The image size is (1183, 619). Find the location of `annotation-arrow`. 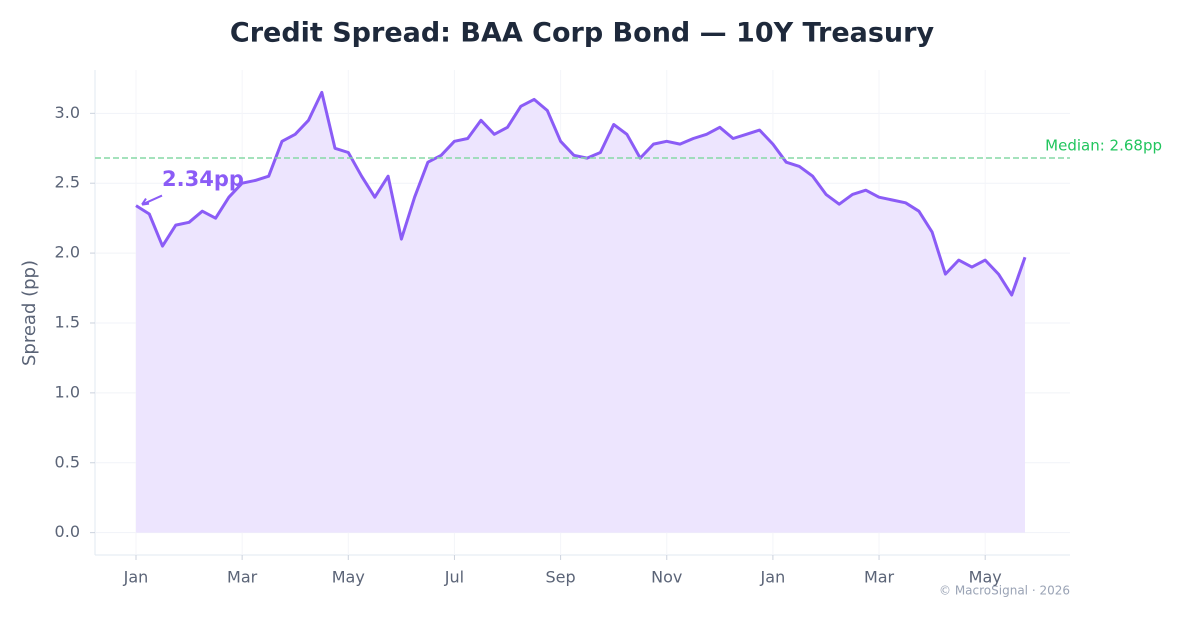

annotation-arrow is located at coordinates (152, 200).